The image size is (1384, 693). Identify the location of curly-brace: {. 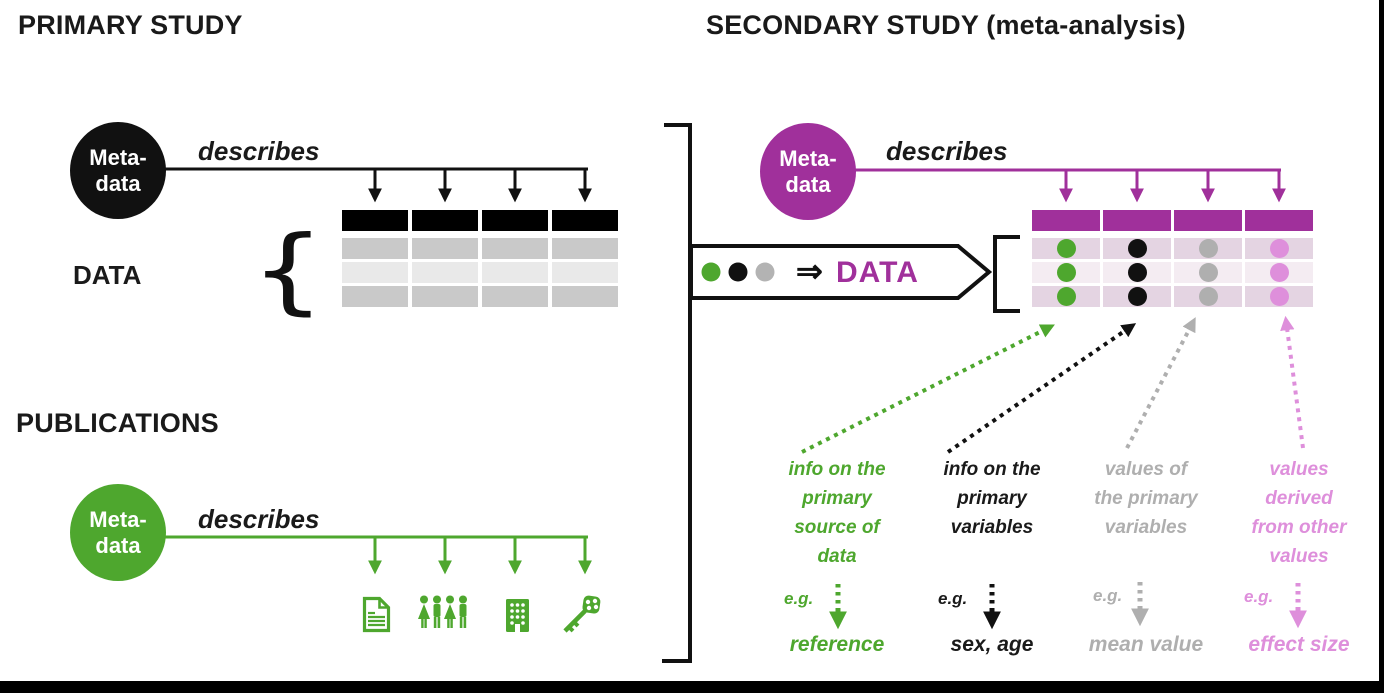
(288, 270).